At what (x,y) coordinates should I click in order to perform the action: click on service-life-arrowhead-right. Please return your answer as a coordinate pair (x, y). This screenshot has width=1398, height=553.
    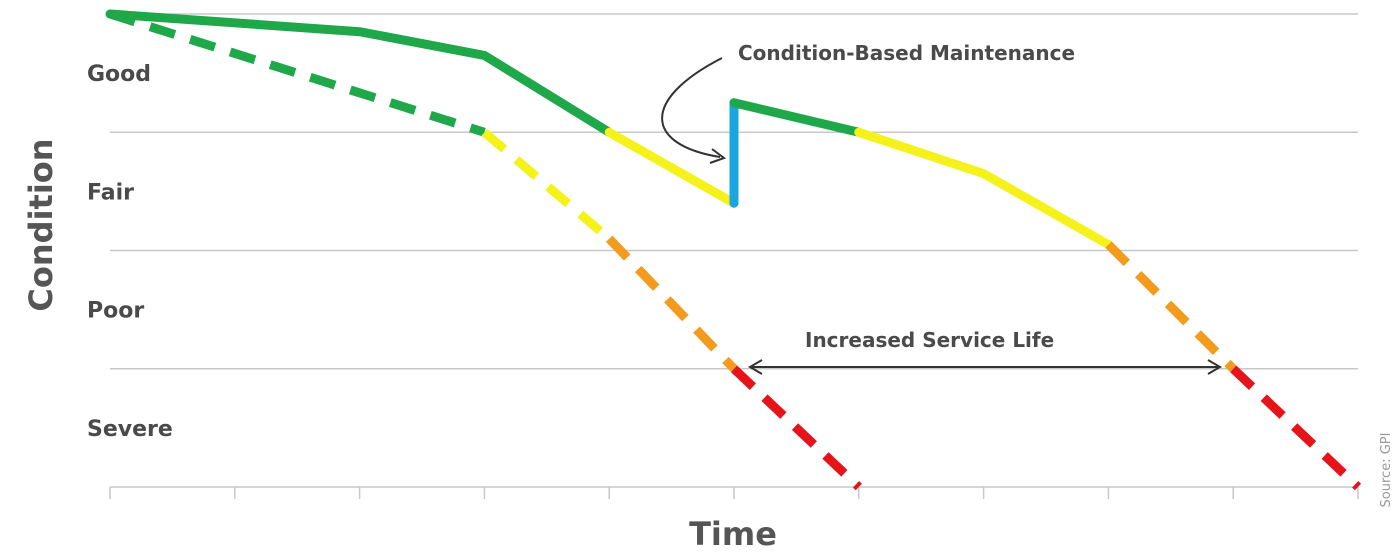
    Looking at the image, I should click on (1214, 367).